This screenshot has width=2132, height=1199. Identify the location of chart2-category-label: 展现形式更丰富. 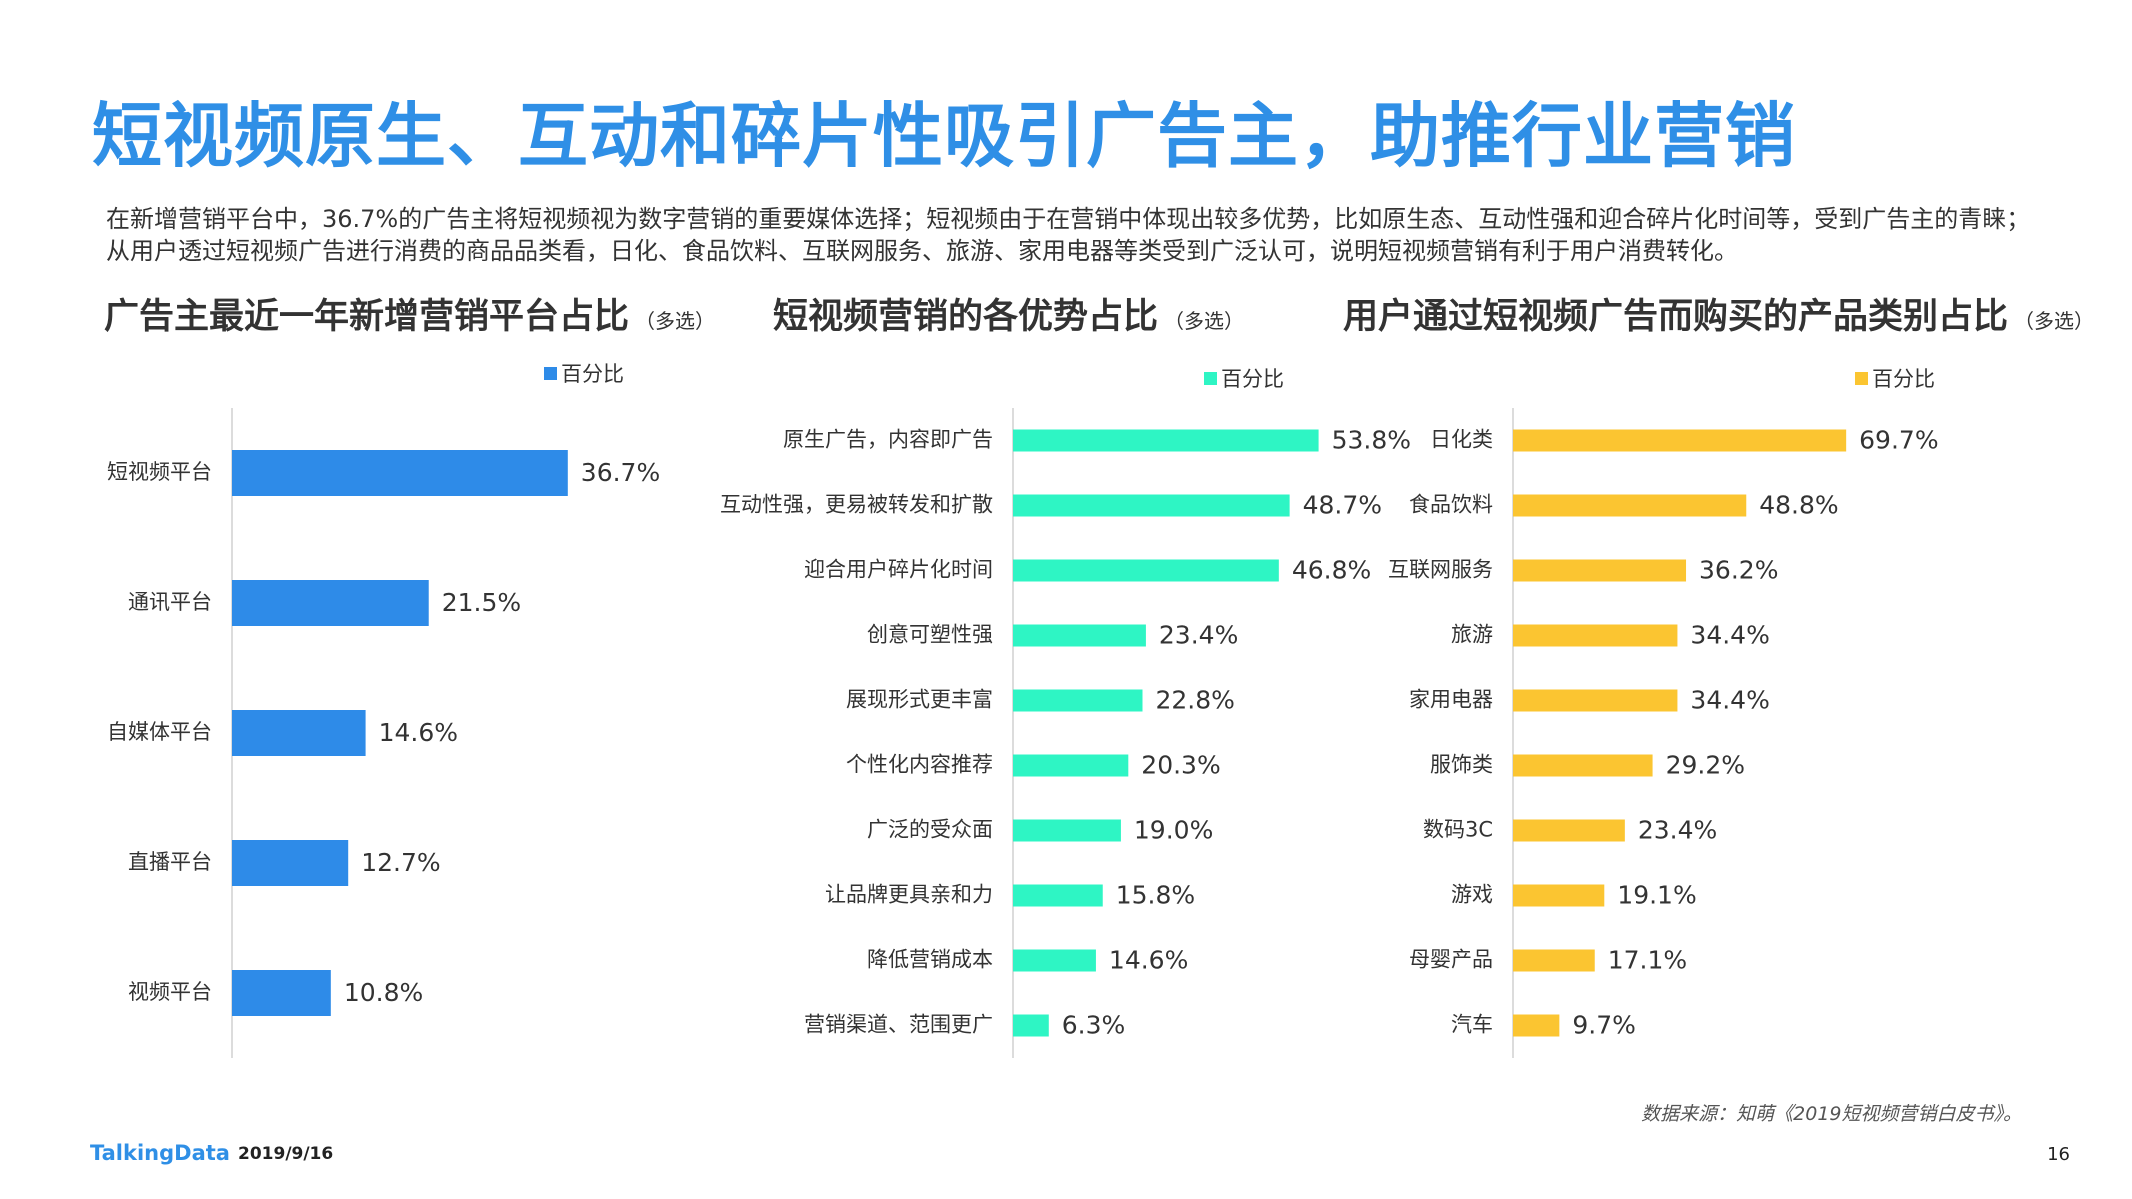
(919, 700).